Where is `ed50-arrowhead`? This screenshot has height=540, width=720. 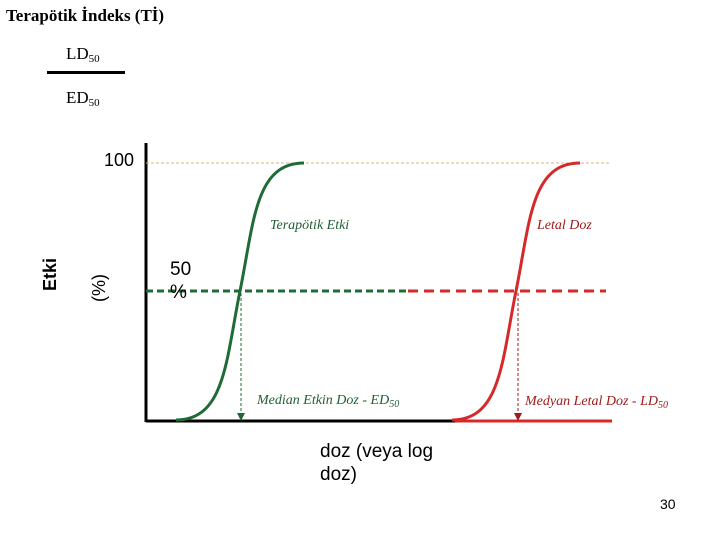
ed50-arrowhead is located at coordinates (241, 417).